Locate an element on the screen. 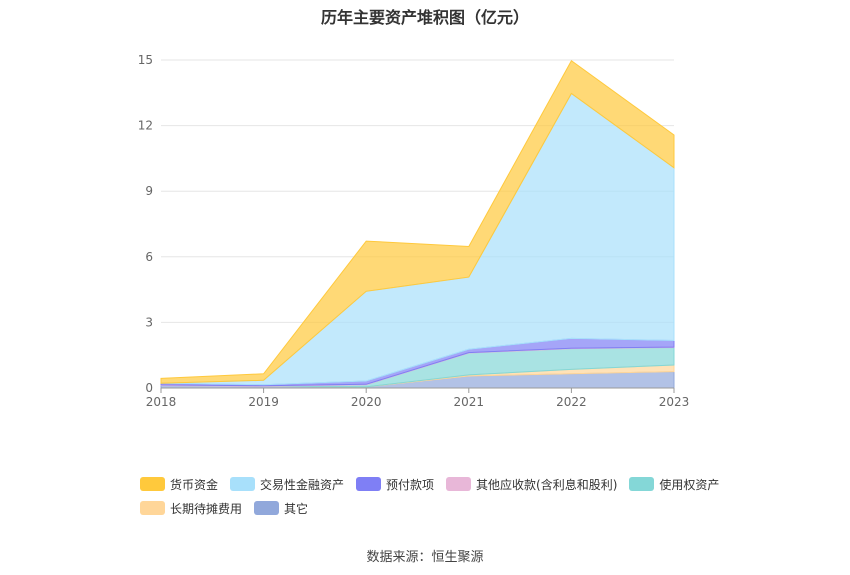  x-tick-label: 2020 is located at coordinates (366, 402).